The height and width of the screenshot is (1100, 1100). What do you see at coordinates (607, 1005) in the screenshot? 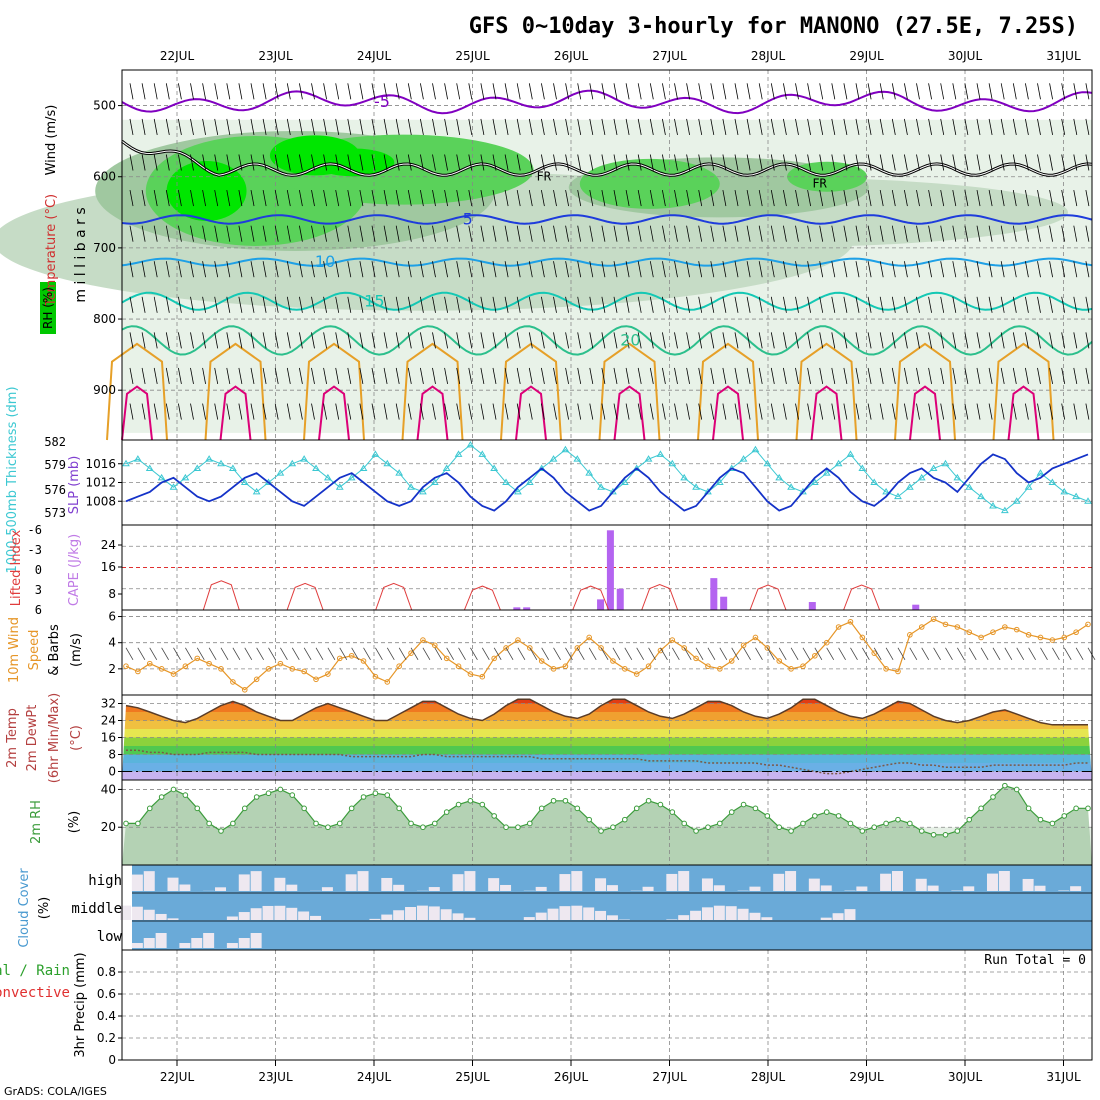
I see `precip-frame` at bounding box center [607, 1005].